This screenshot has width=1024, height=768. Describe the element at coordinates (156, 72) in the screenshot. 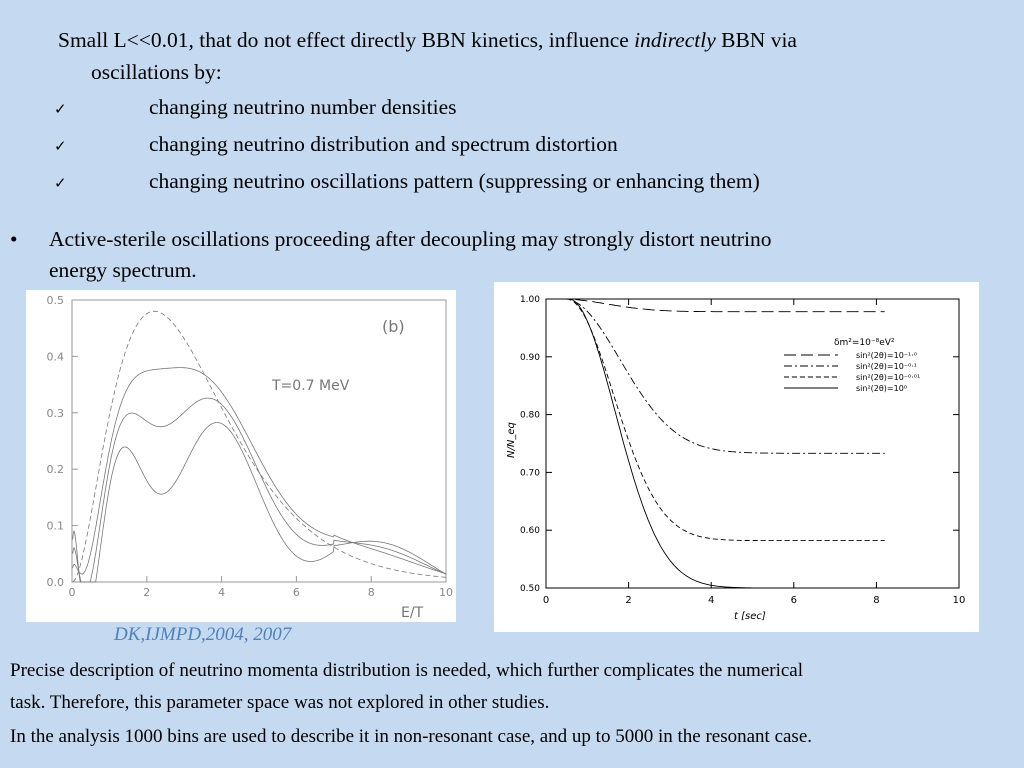

I see `intro-line-2: oscillations by:` at that location.